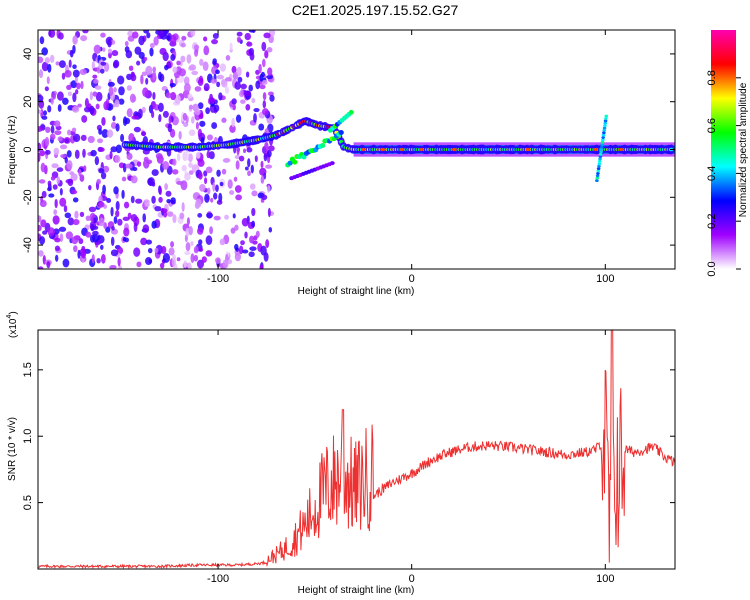 This screenshot has height=600, width=750. What do you see at coordinates (351, 112) in the screenshot?
I see `spectrogram-arm-blob` at bounding box center [351, 112].